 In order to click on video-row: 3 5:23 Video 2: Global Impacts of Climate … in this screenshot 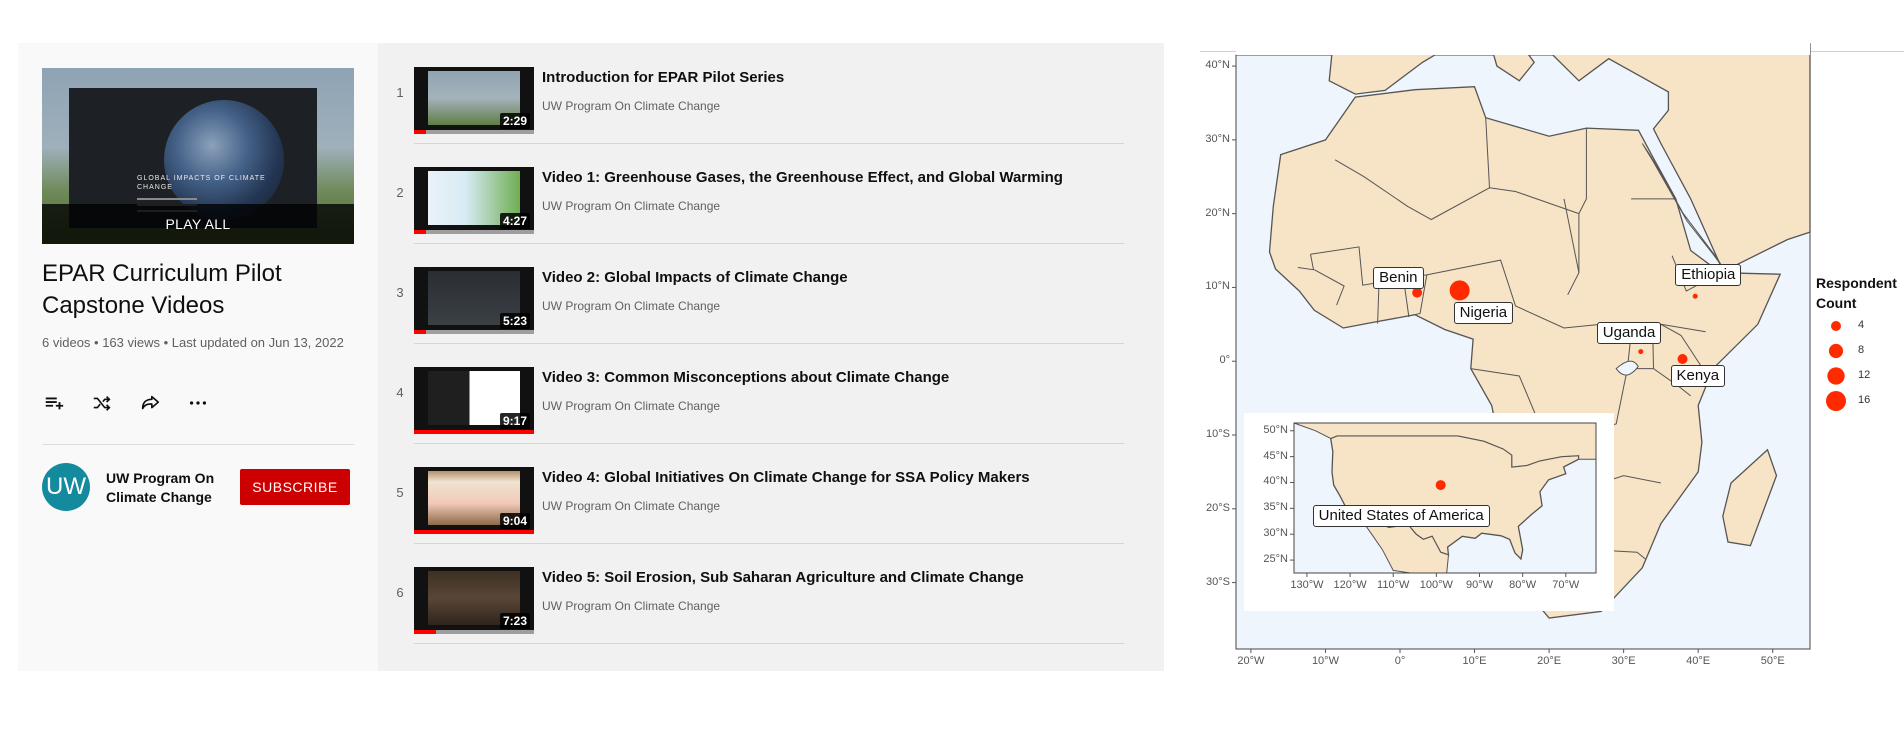, I will do `click(771, 293)`.